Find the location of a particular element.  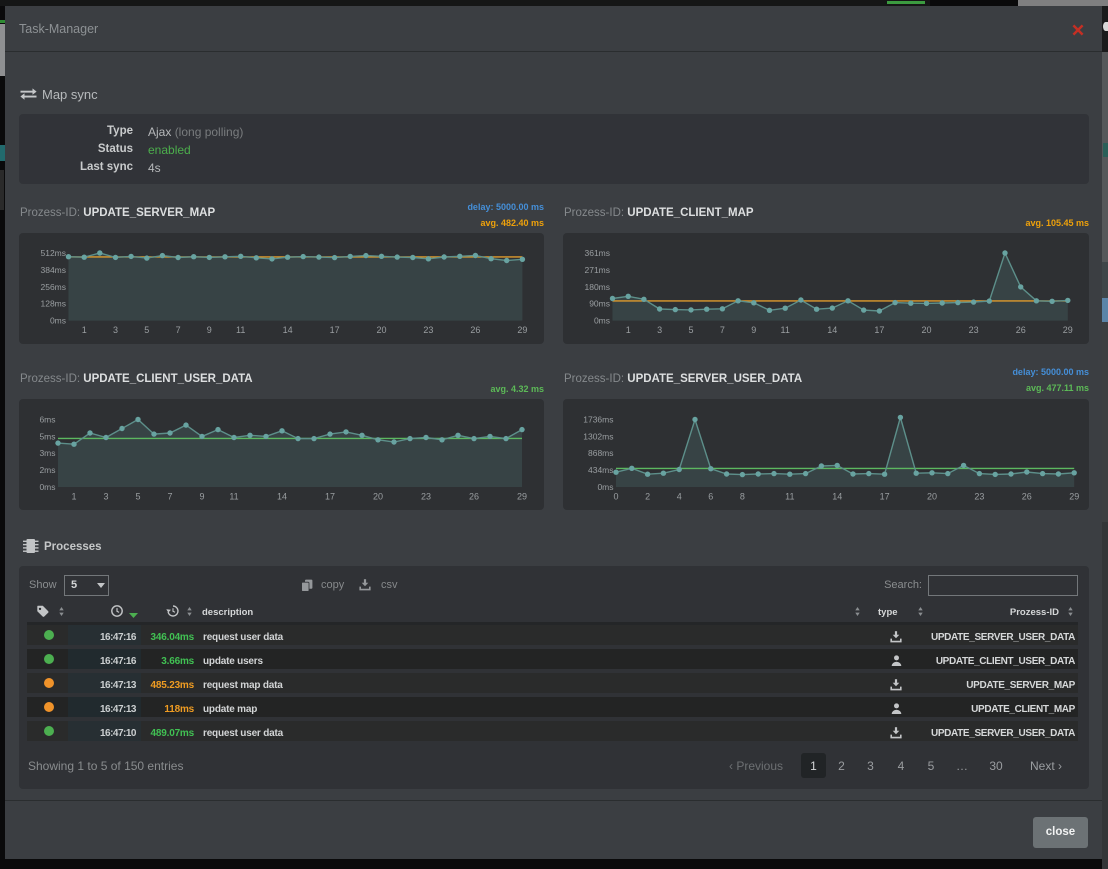

svg-text: 128ms is located at coordinates (53, 304).